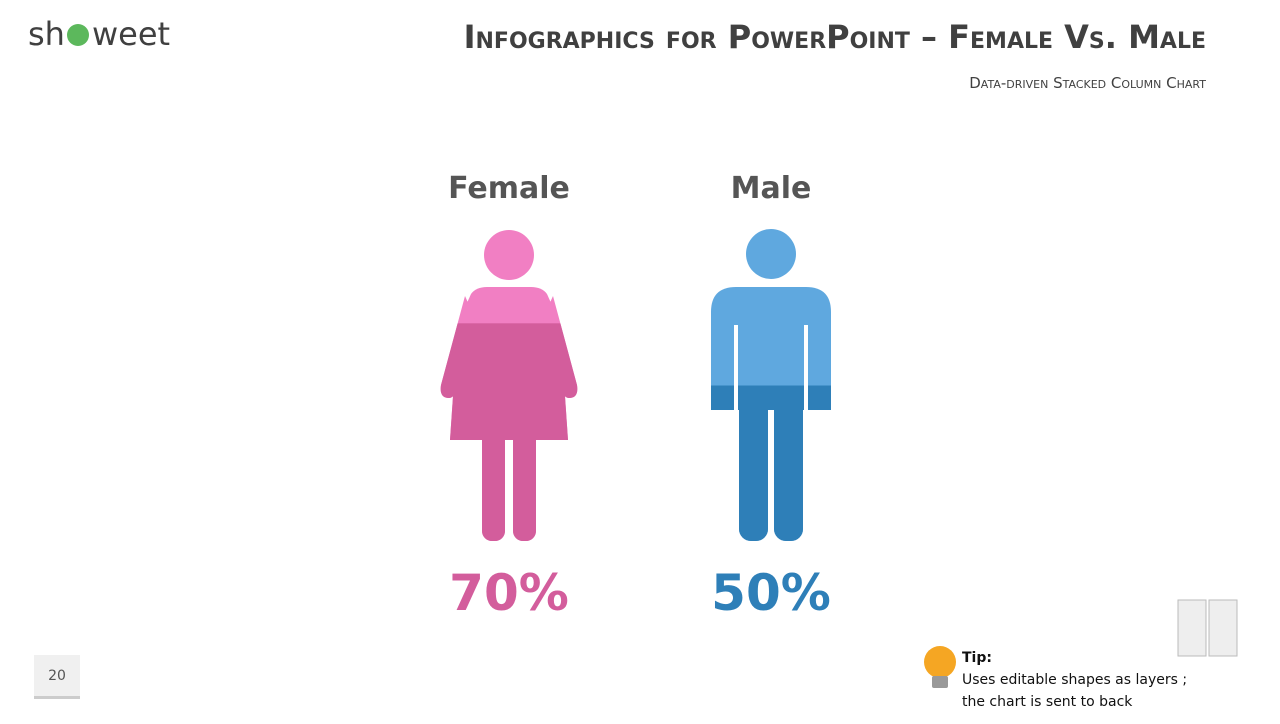  What do you see at coordinates (57, 697) in the screenshot?
I see `page-box-shadow` at bounding box center [57, 697].